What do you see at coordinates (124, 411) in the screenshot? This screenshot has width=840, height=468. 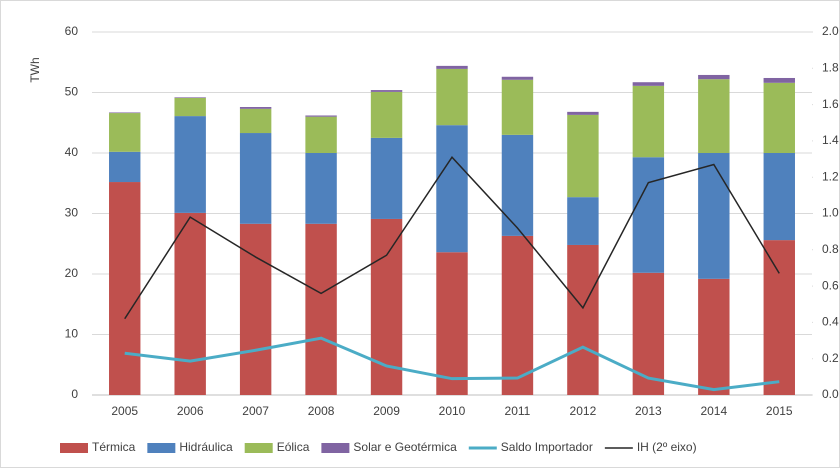 I see `x-tick-label: 2005` at bounding box center [124, 411].